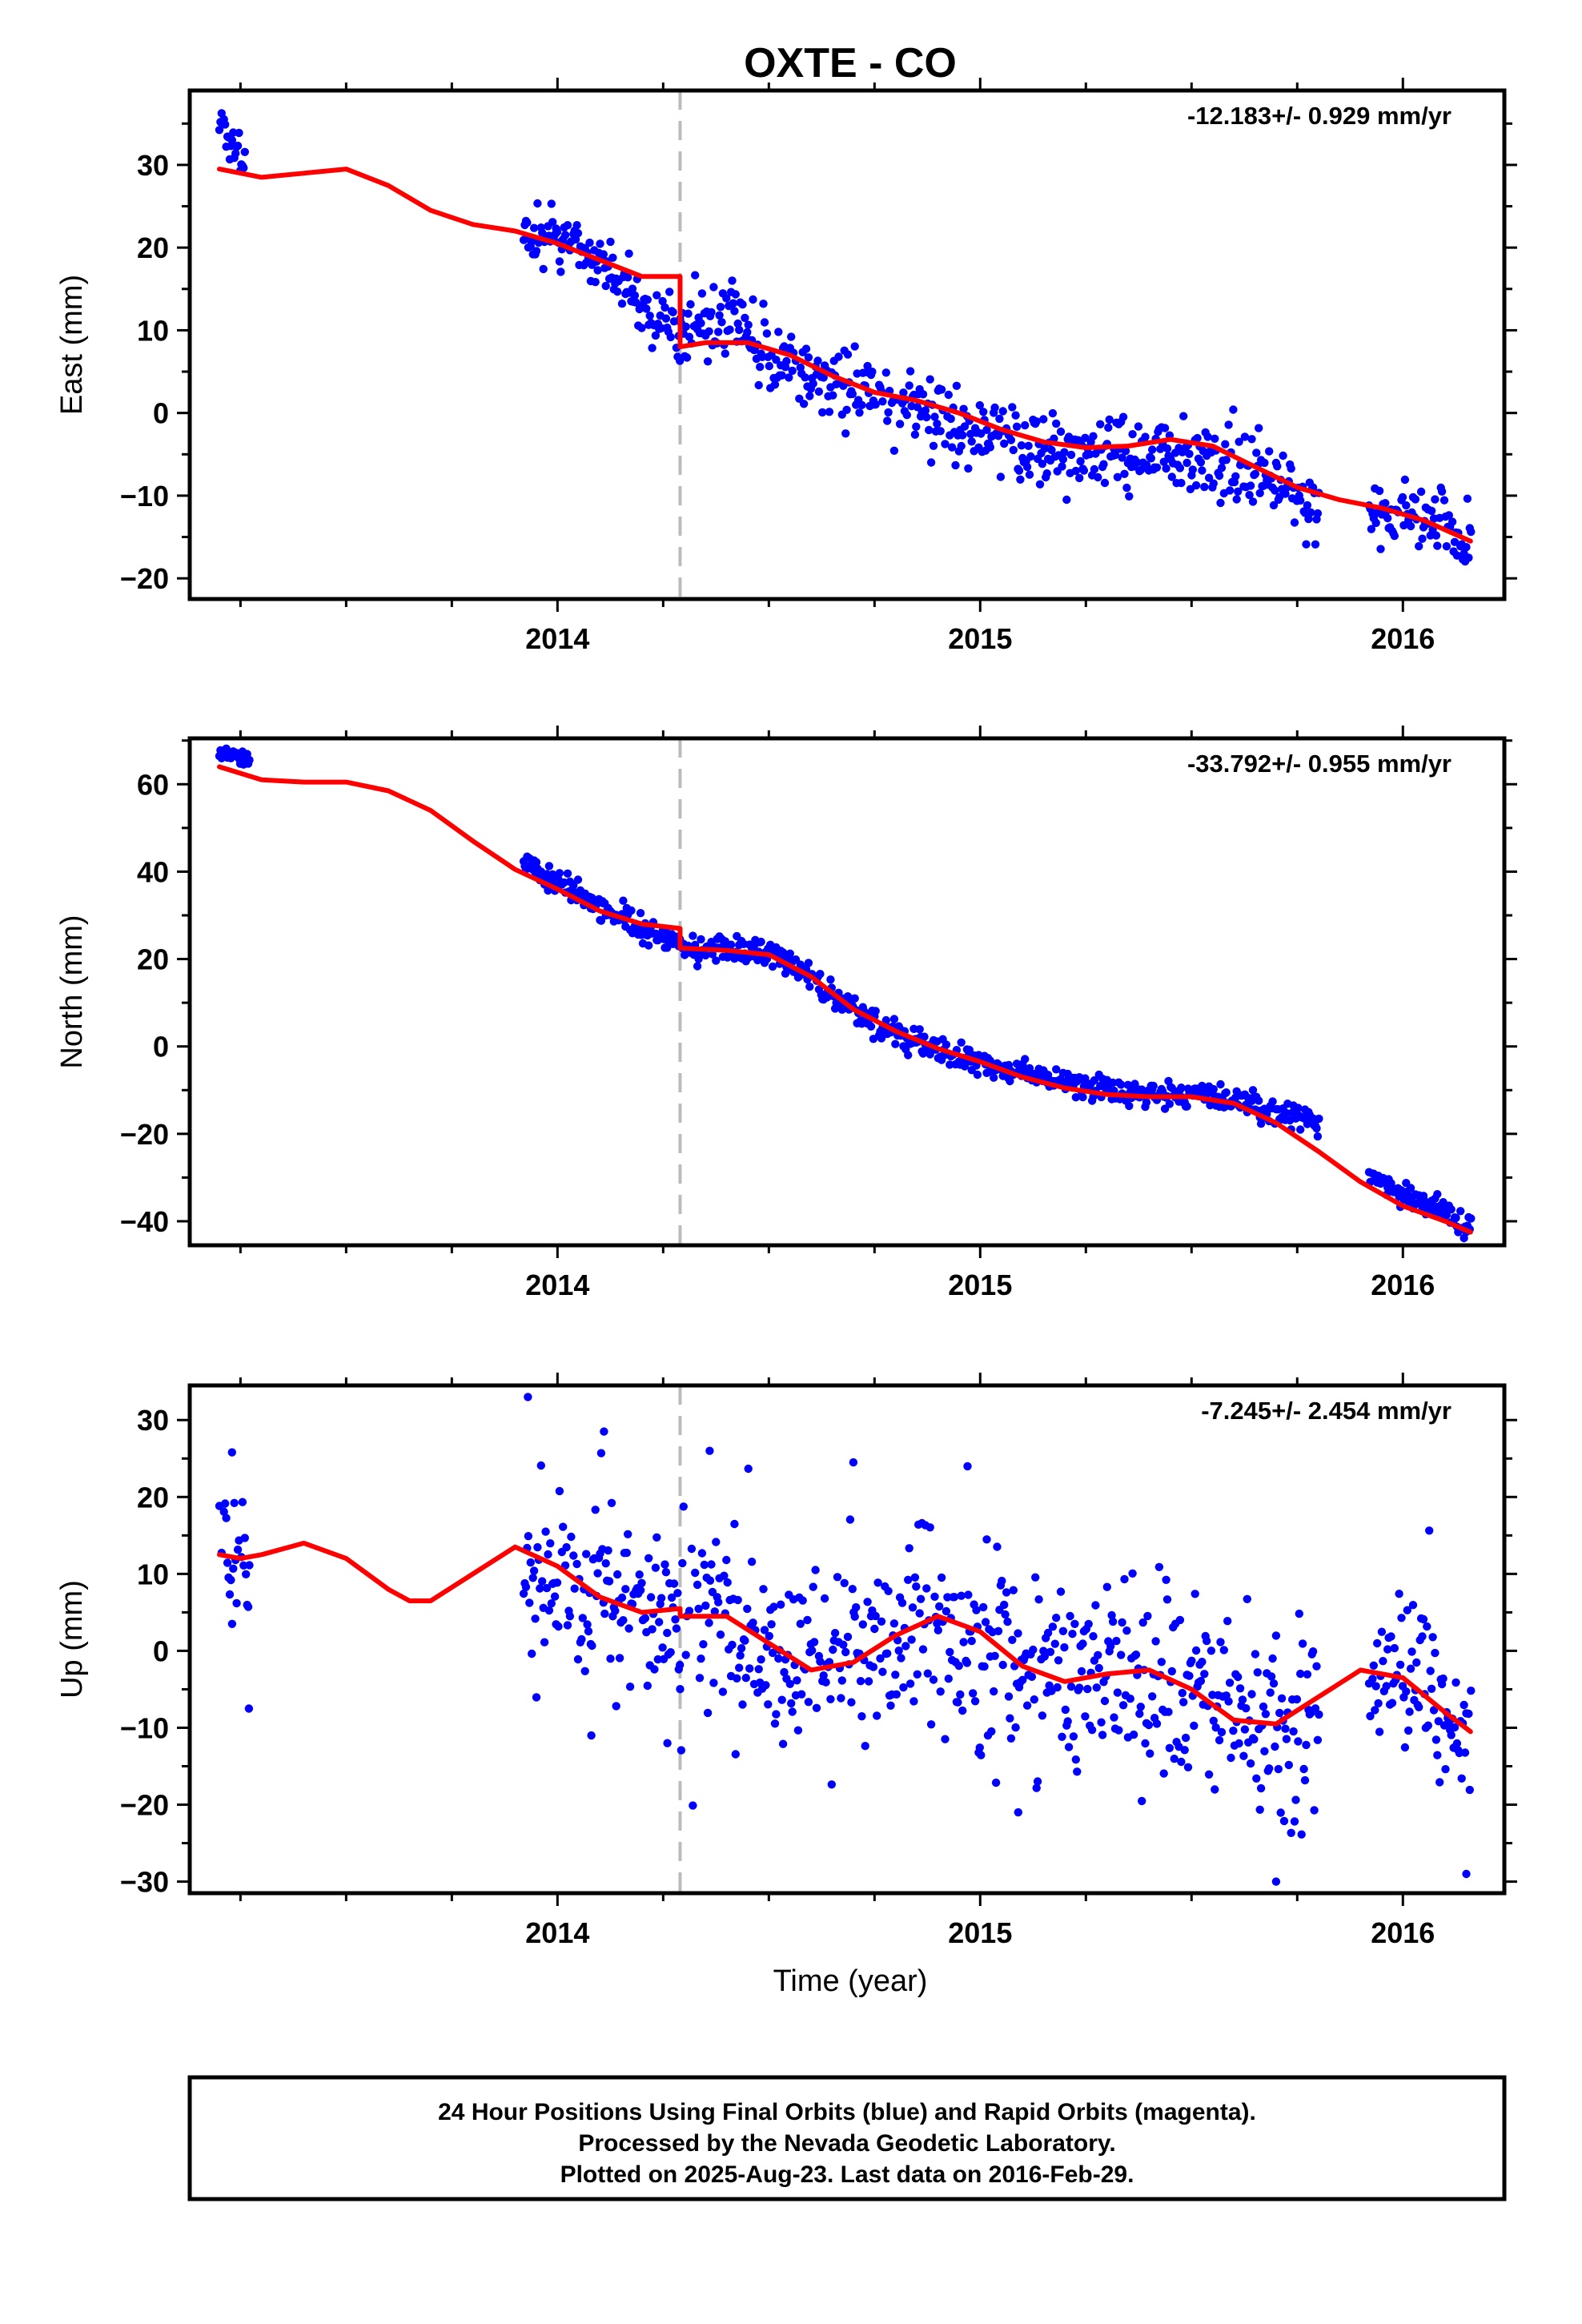 Image resolution: width=1582 pixels, height=2324 pixels. I want to click on x-axis-label: Time (year), so click(850, 1981).